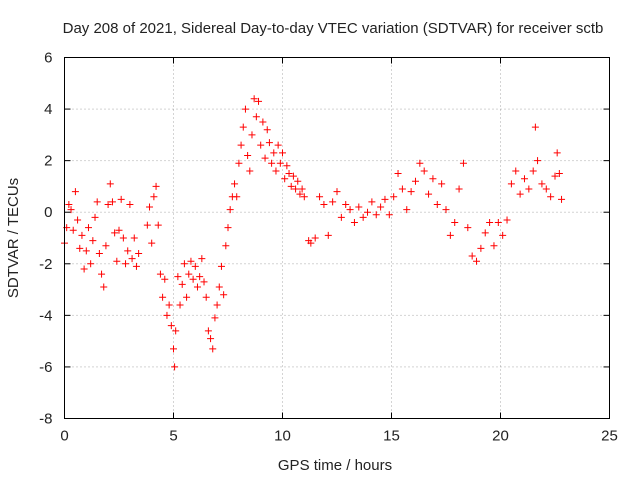 Image resolution: width=640 pixels, height=480 pixels. Describe the element at coordinates (609, 436) in the screenshot. I see `x-tick-label: 25` at that location.